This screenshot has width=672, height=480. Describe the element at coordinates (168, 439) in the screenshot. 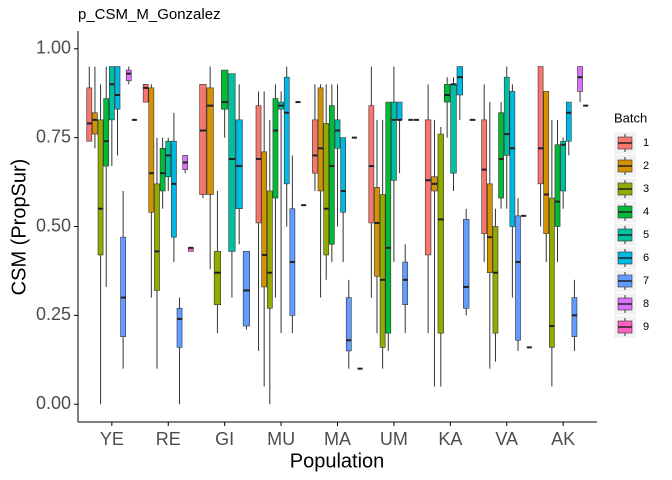

I see `x-tick-label: RE` at that location.